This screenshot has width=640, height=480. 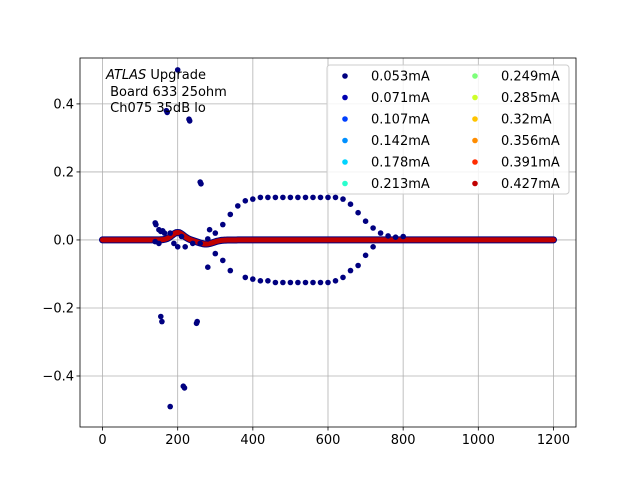 I want to click on baseline-band-red, so click(x=328, y=238).